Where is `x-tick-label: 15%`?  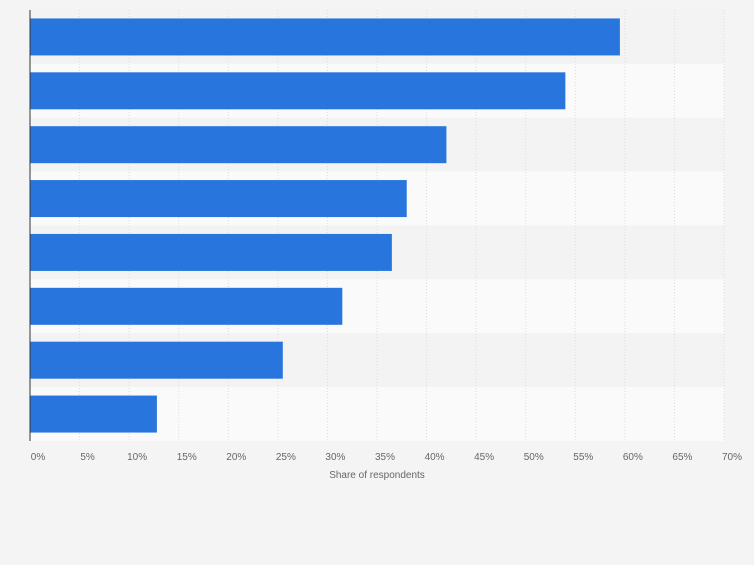 x-tick-label: 15% is located at coordinates (187, 457).